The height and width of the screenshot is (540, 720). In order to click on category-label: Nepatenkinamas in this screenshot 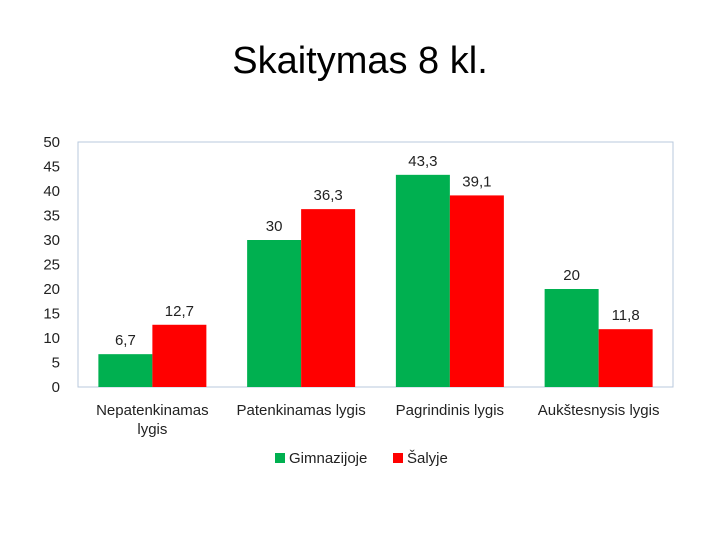, I will do `click(152, 410)`.